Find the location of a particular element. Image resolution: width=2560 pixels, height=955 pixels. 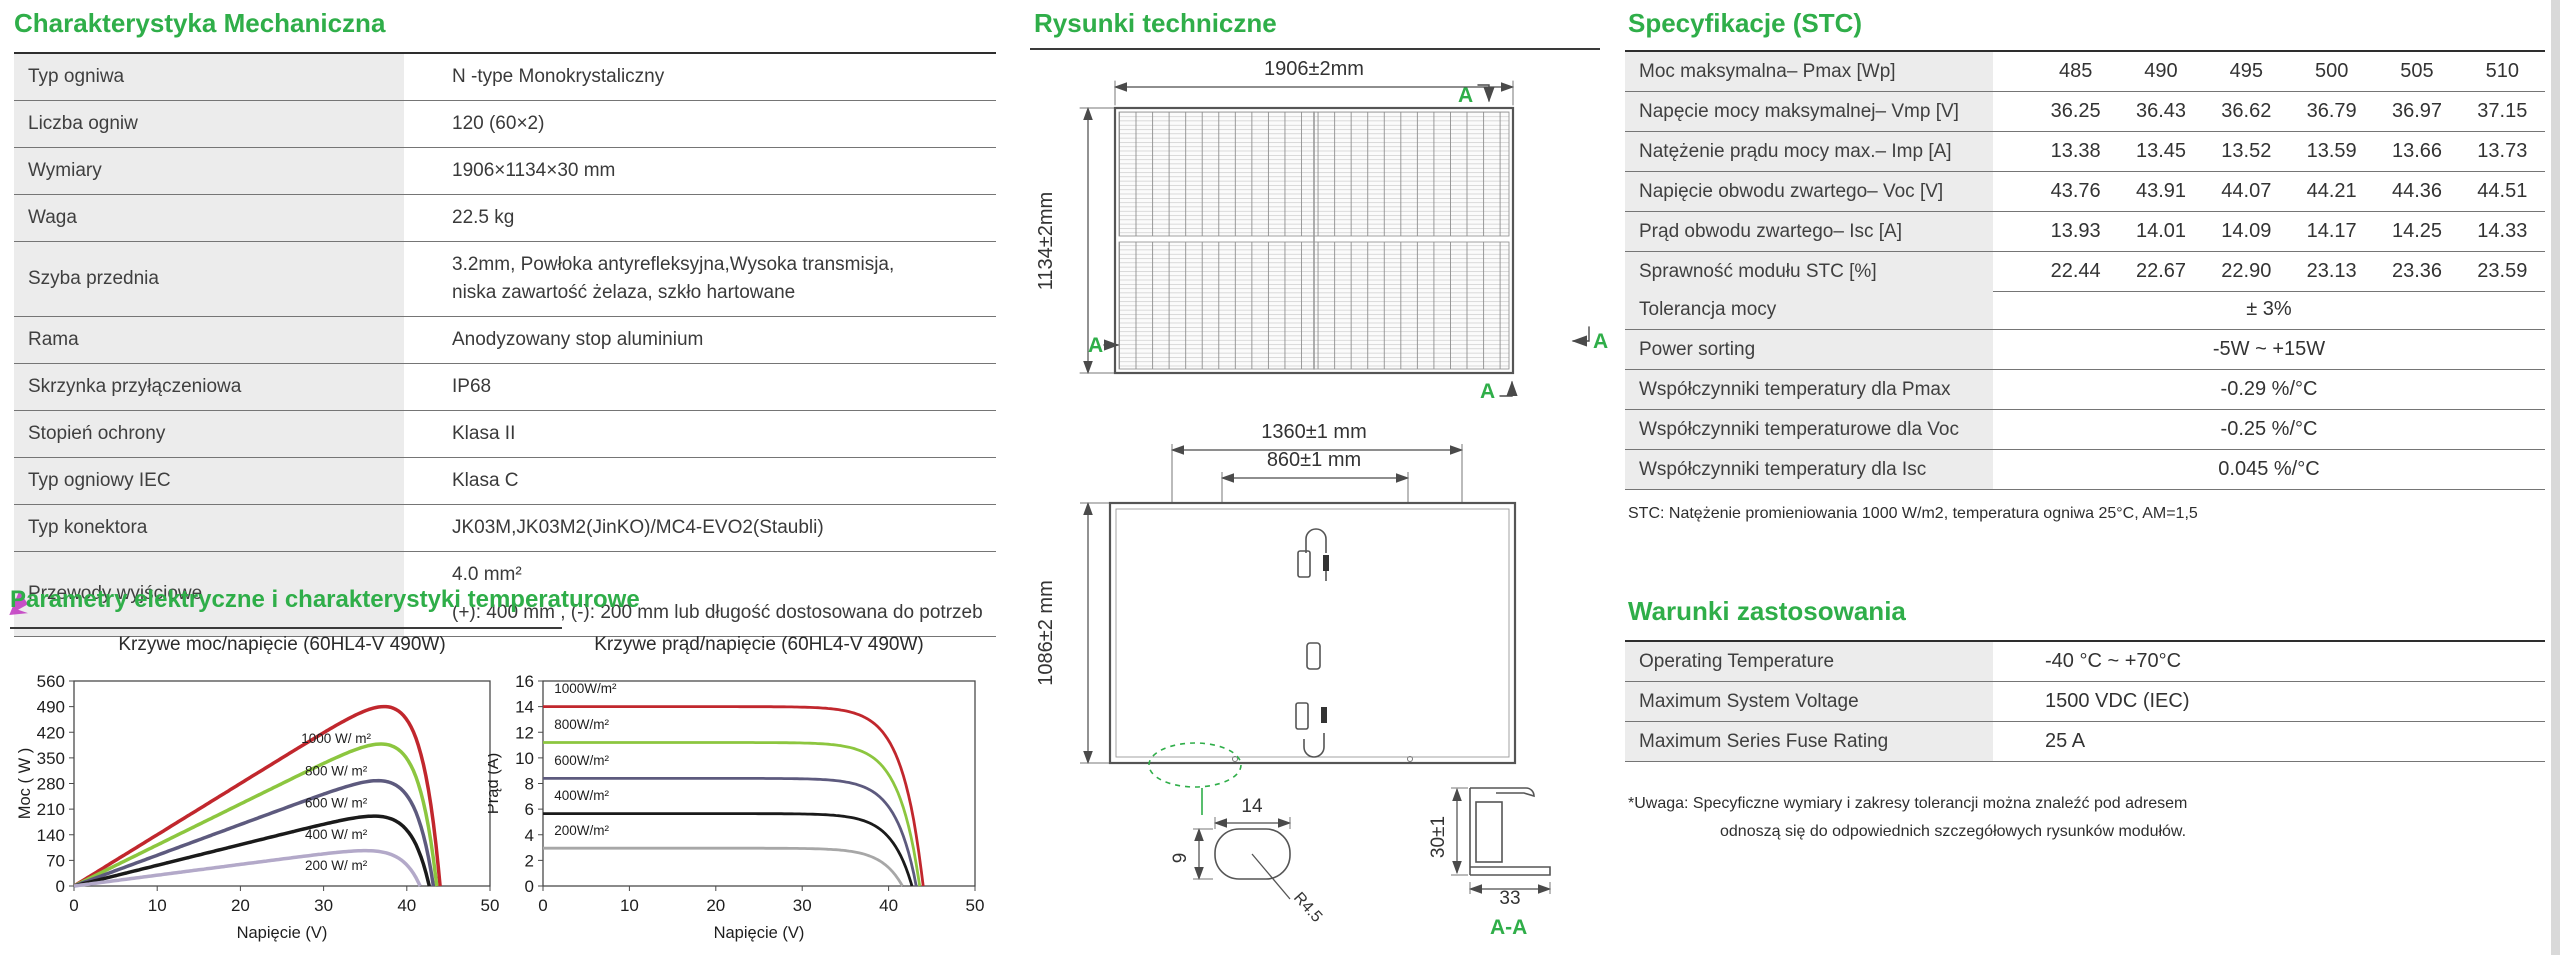

row-label: Waga is located at coordinates (209, 218).